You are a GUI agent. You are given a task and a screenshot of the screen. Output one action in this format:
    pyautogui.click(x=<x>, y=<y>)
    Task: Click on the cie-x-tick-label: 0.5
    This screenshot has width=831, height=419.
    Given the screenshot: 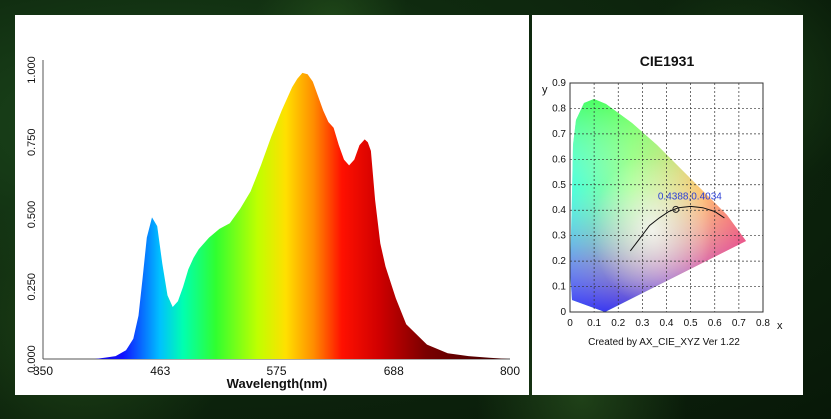 What is the action you would take?
    pyautogui.click(x=691, y=323)
    